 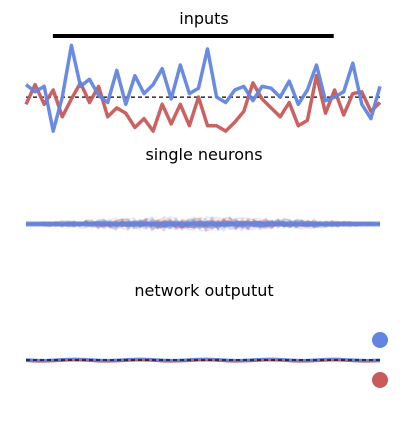 What do you see at coordinates (380, 340) in the screenshot?
I see `output-target-blue` at bounding box center [380, 340].